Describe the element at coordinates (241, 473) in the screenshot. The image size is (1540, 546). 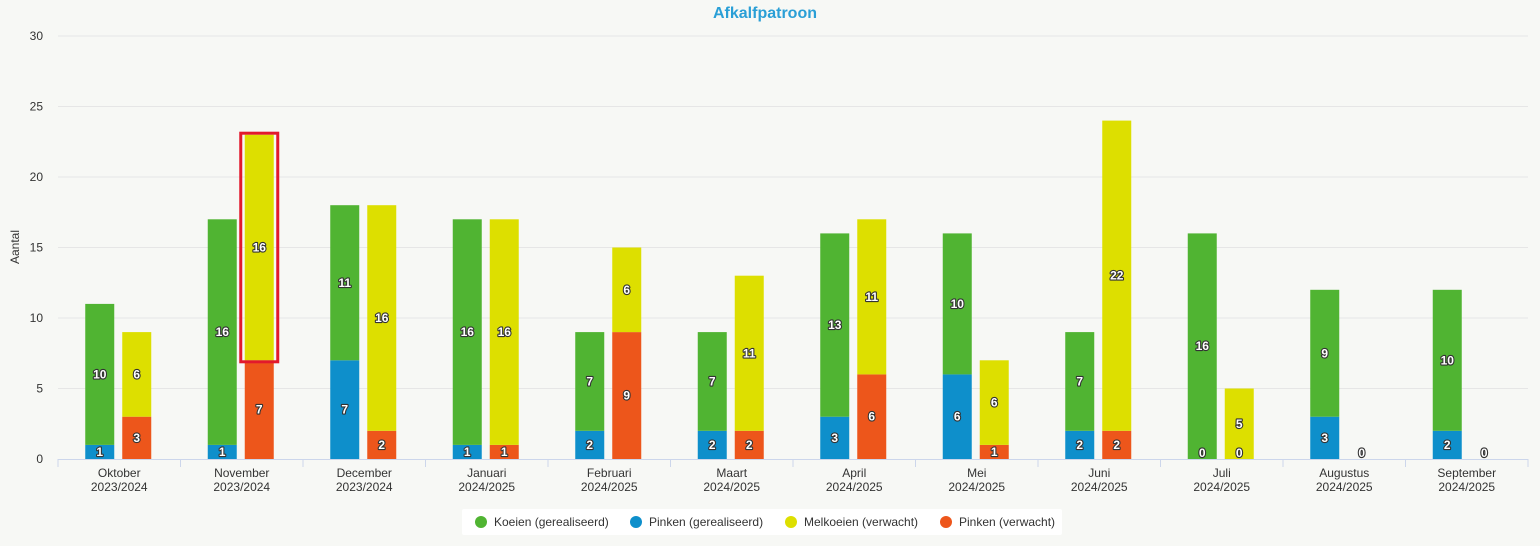
I see `x-tick-label-month: November` at that location.